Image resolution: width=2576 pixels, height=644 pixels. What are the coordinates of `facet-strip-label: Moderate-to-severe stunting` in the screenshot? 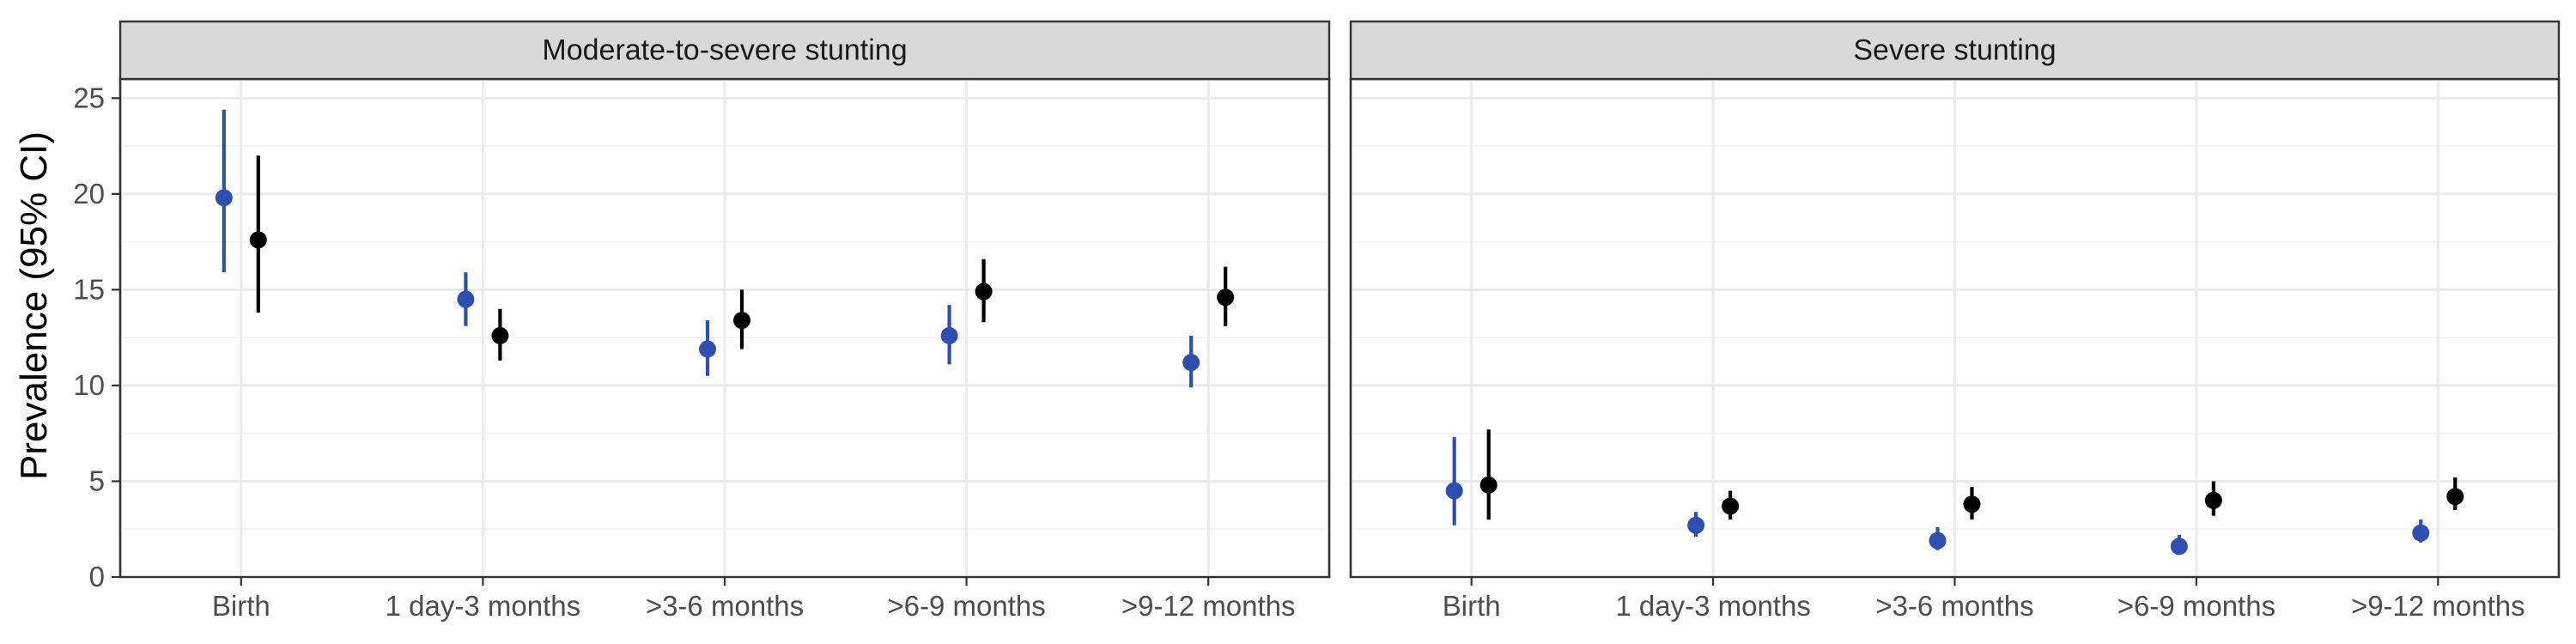 It's located at (724, 49).